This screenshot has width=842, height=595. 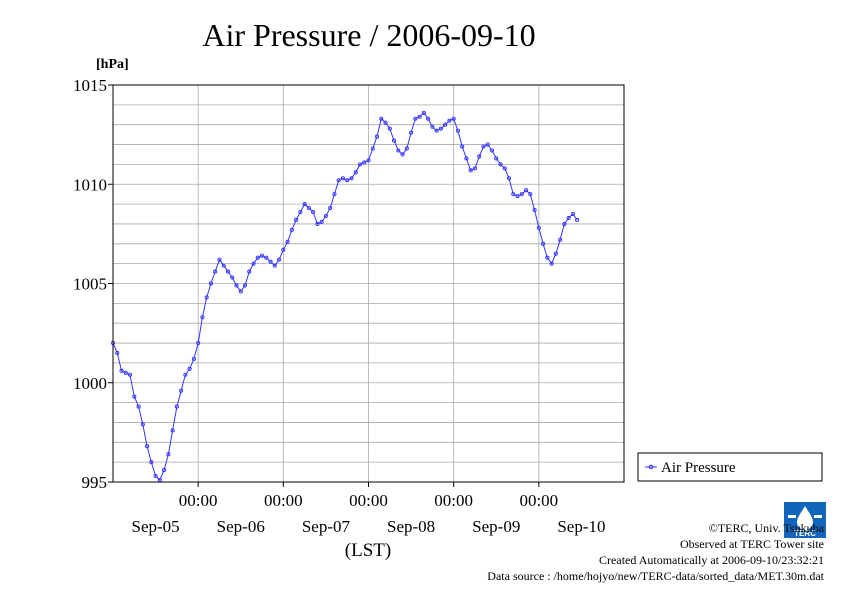 What do you see at coordinates (90, 383) in the screenshot?
I see `y-tick-label: 1000` at bounding box center [90, 383].